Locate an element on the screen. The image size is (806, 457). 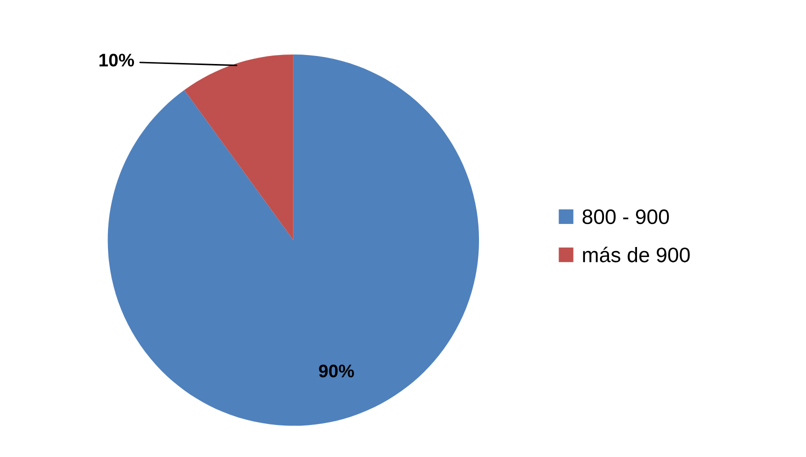
pie-slice is located at coordinates (239, 147).